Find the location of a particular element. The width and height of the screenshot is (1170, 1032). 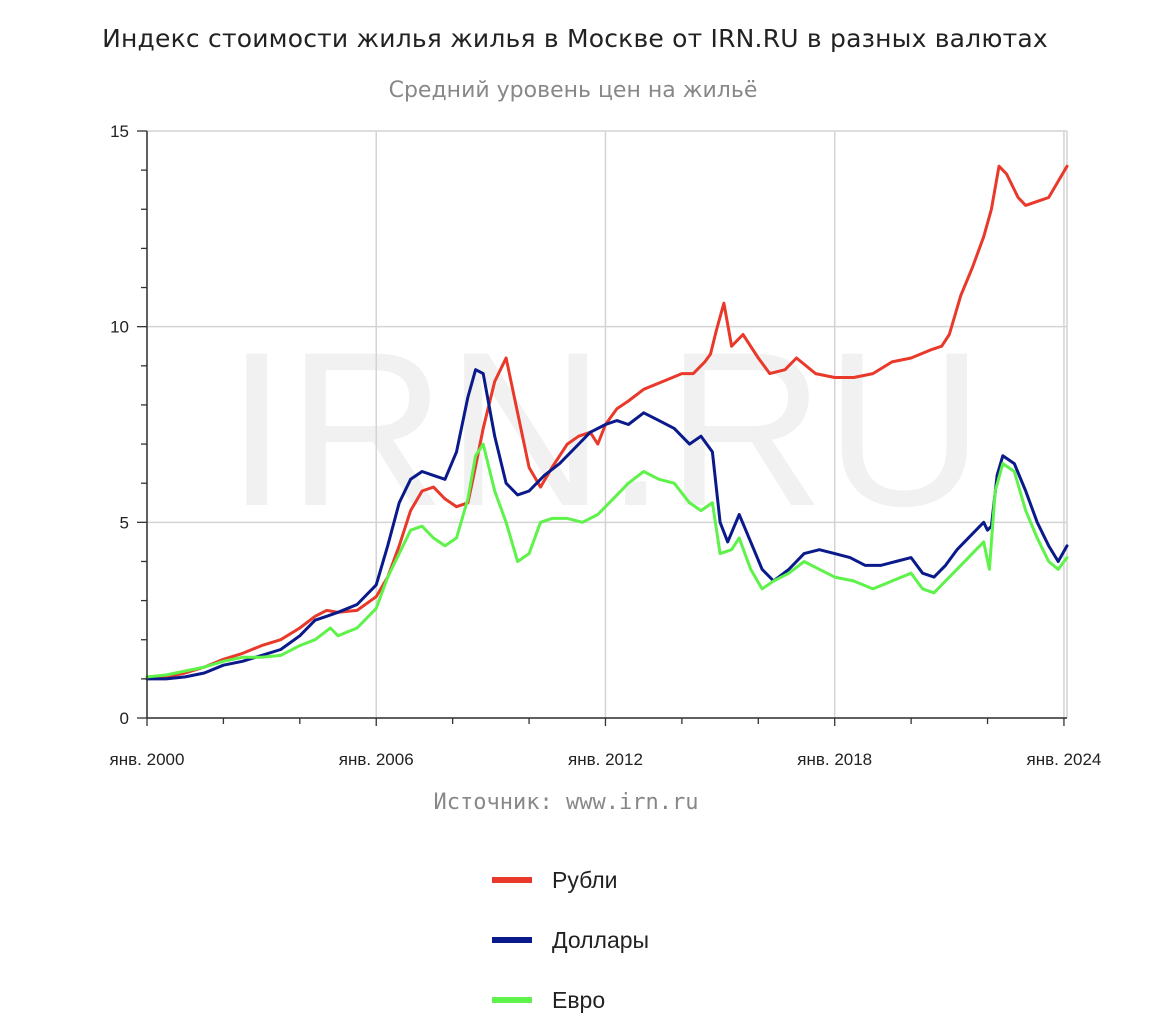

x-tick-label: янв. 2018 is located at coordinates (834, 759).